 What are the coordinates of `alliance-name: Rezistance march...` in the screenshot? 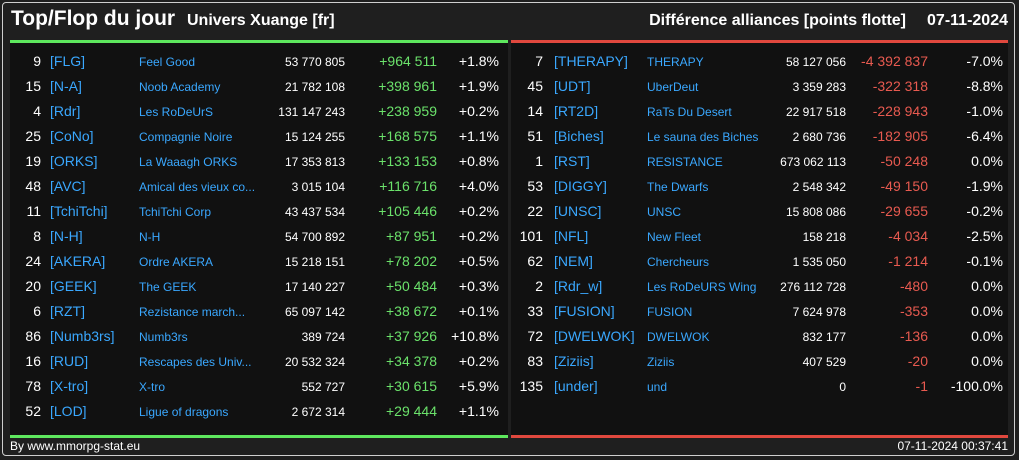 It's located at (192, 312).